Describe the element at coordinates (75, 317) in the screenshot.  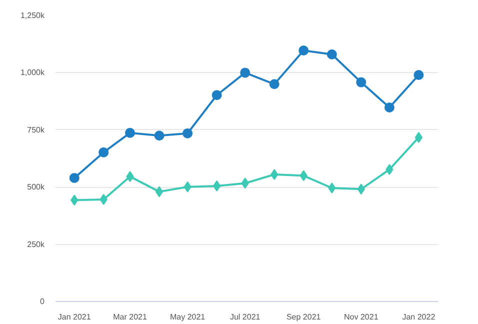
I see `x-tick-label: Jan 2021` at that location.